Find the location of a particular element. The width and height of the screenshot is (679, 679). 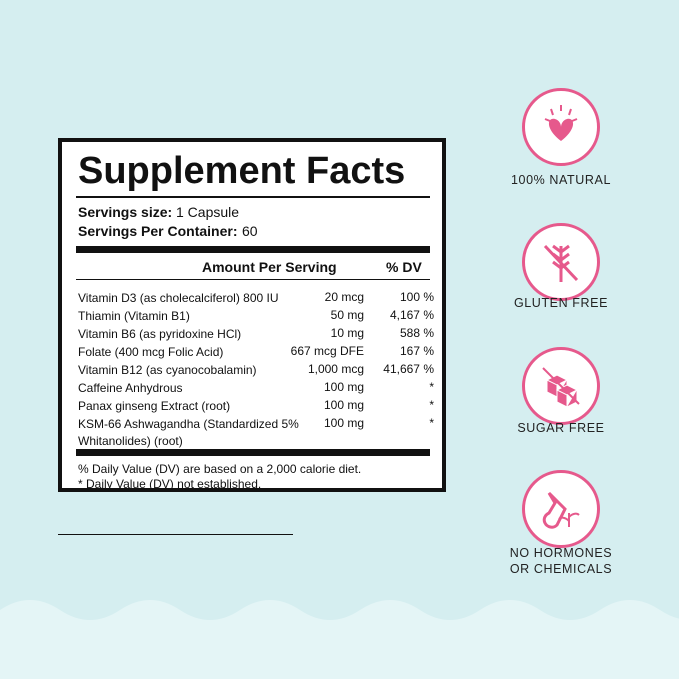

badge-label: SUGAR FREE is located at coordinates (561, 428).